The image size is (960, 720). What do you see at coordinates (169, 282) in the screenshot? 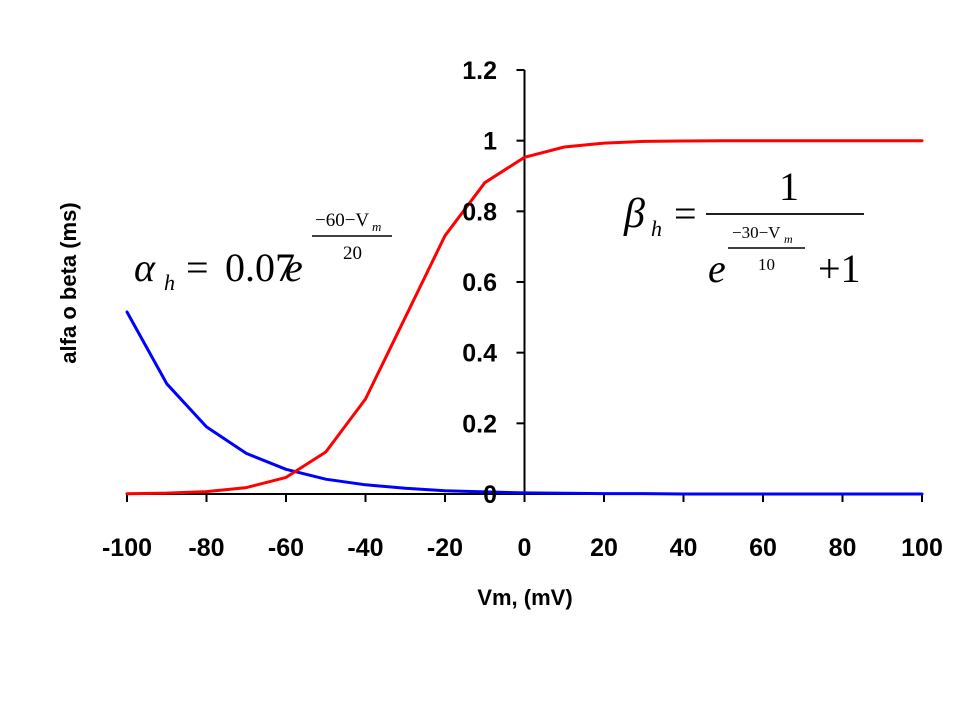
I see `alpha-subscript: h` at bounding box center [169, 282].